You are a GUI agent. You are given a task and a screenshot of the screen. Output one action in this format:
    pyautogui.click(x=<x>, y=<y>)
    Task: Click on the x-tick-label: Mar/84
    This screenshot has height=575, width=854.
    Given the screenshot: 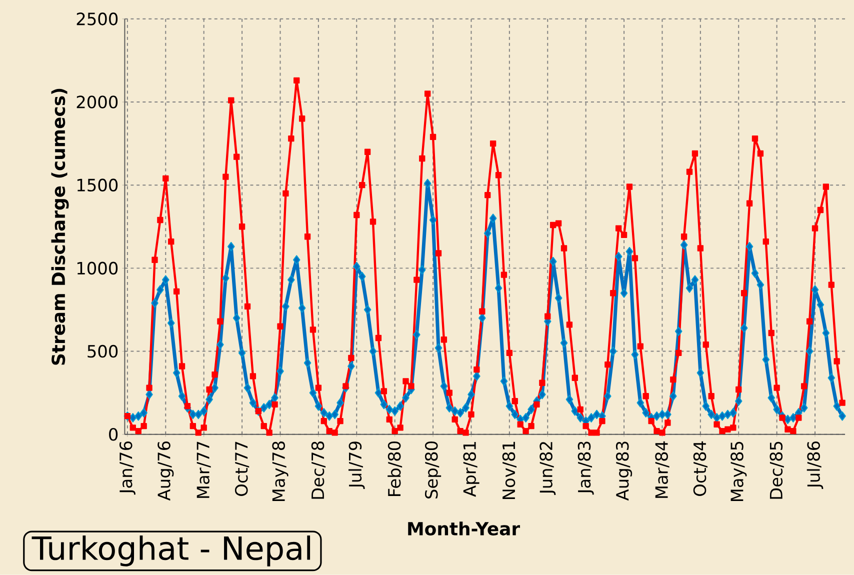 What is the action you would take?
    pyautogui.click(x=662, y=469)
    